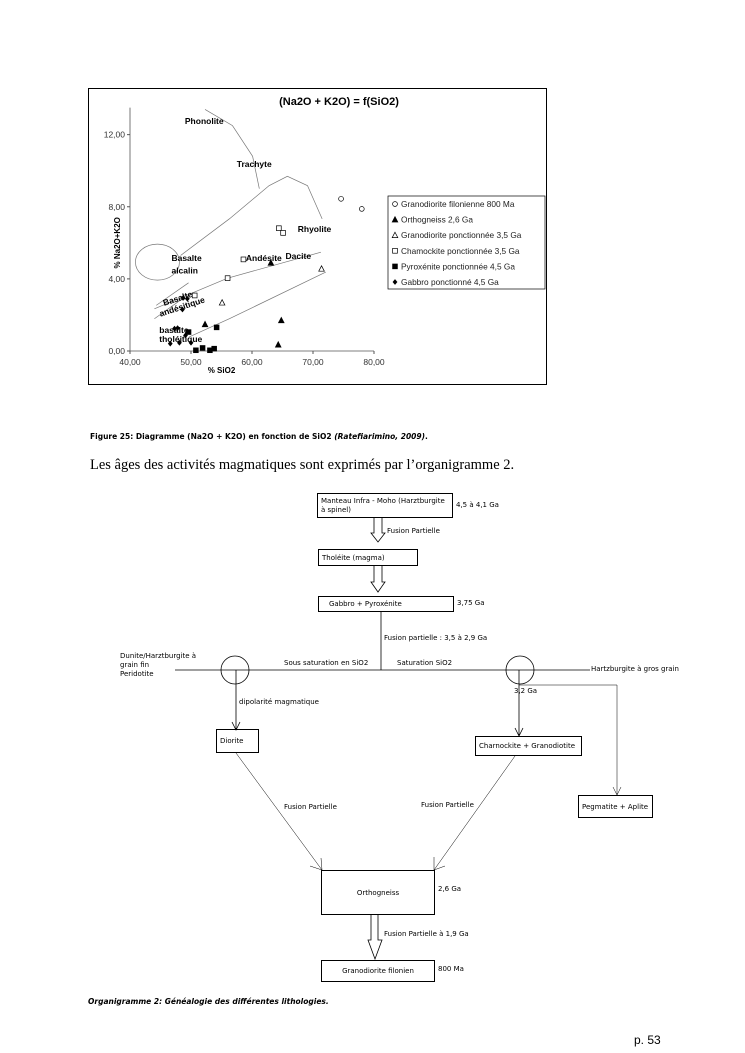  I want to click on left-end-line: Peridotite, so click(137, 674).